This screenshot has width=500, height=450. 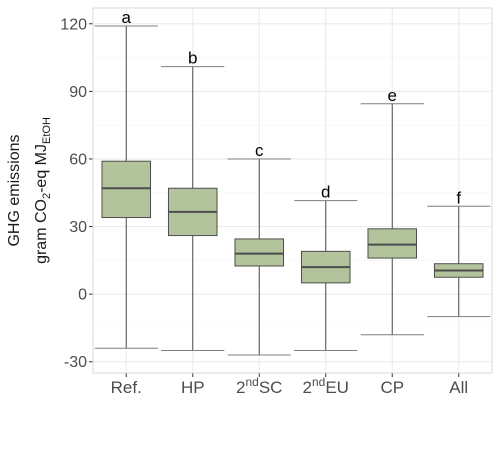 What do you see at coordinates (259, 386) in the screenshot?
I see `x-tick-label: 2ndSC` at bounding box center [259, 386].